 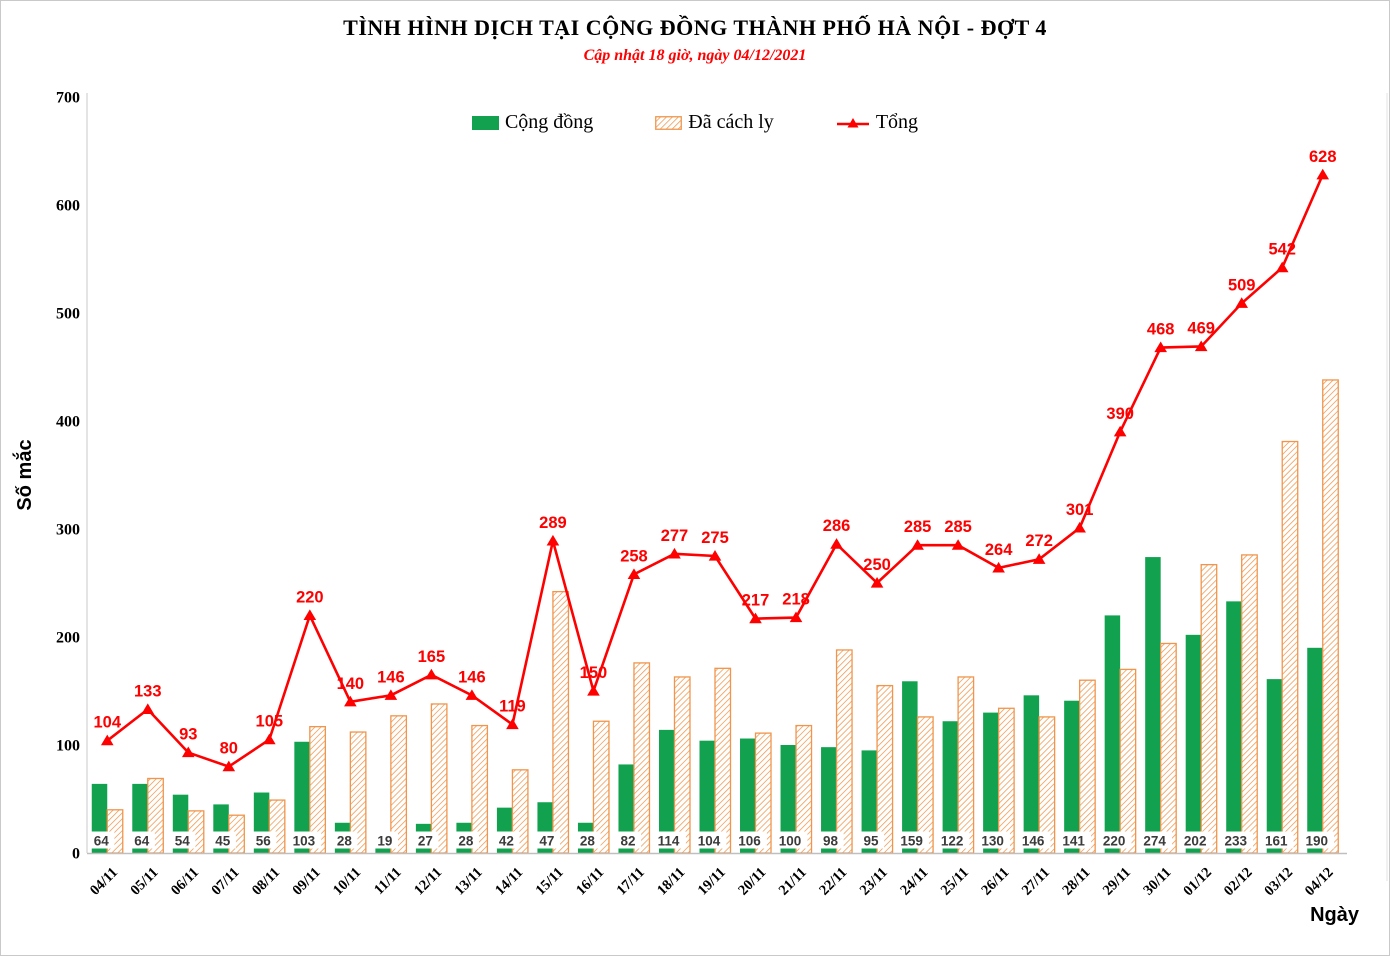 I want to click on bar-value-label: 104, so click(x=709, y=841).